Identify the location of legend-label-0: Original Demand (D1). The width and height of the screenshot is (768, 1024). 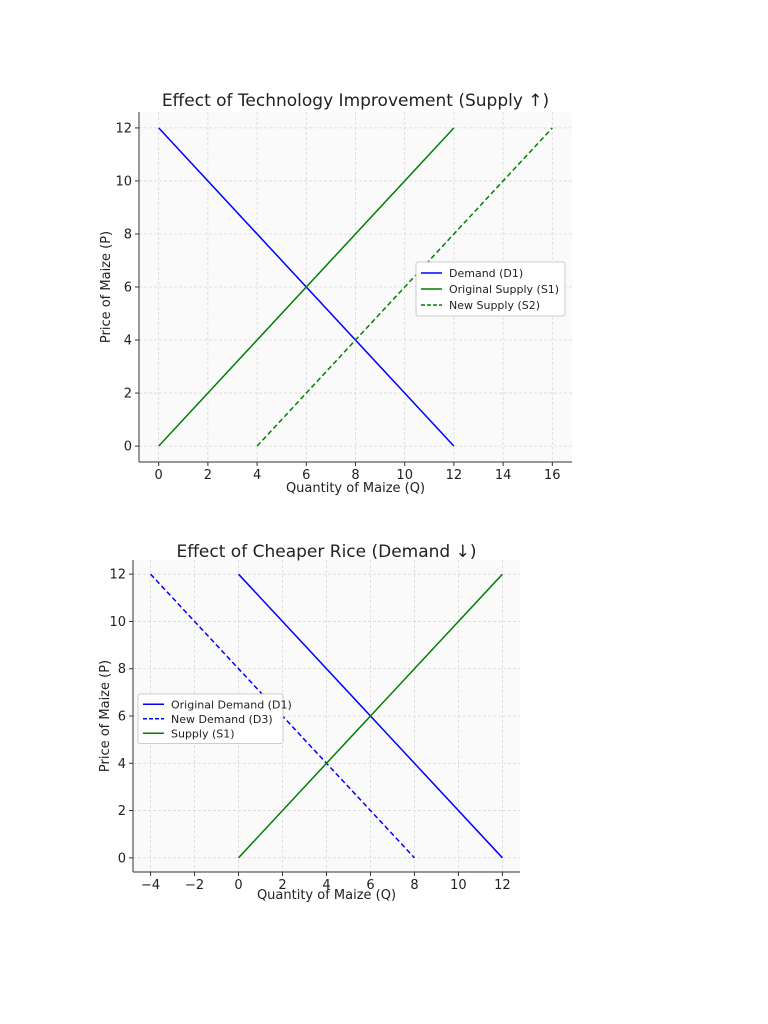
(231, 704).